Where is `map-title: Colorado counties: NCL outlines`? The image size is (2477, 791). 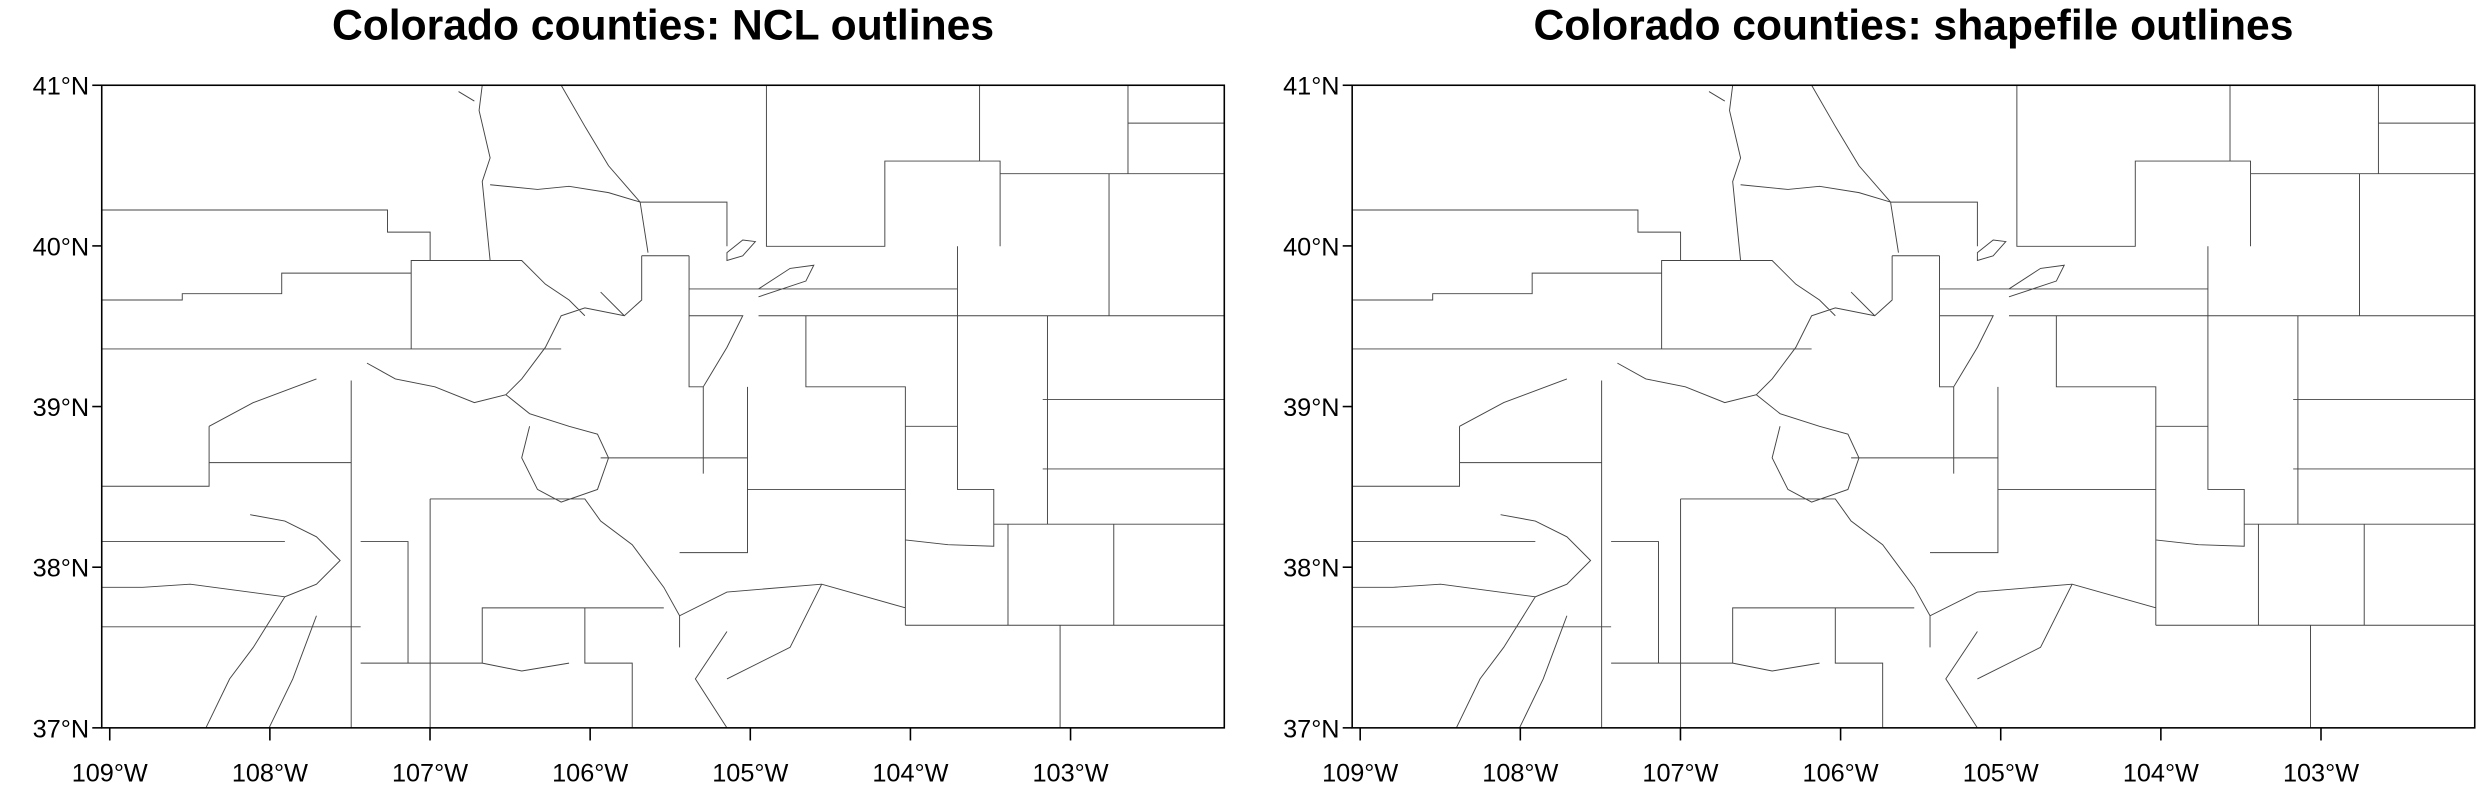 map-title: Colorado counties: NCL outlines is located at coordinates (663, 25).